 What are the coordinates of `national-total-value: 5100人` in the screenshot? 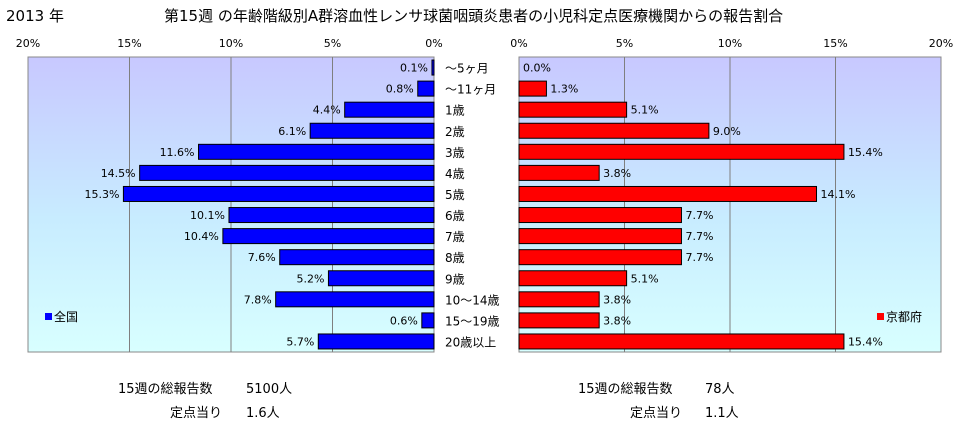 It's located at (269, 389).